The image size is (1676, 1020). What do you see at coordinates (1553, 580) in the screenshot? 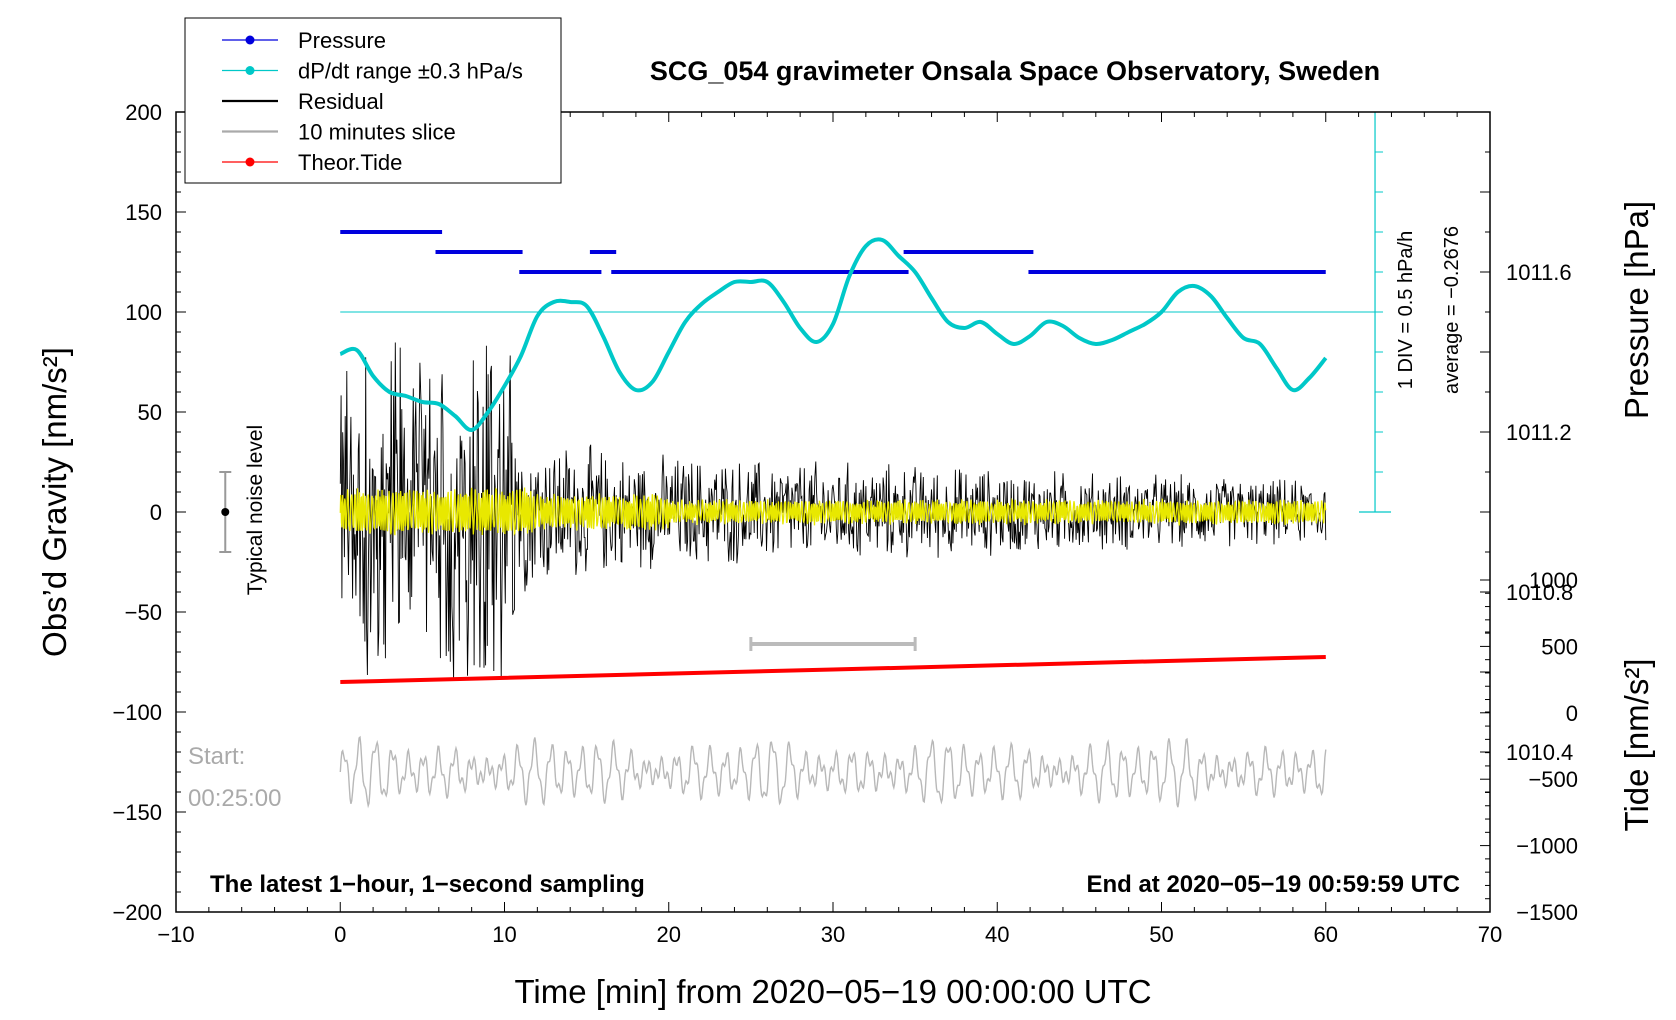
I see `tide-tick-label: 1000` at bounding box center [1553, 580].